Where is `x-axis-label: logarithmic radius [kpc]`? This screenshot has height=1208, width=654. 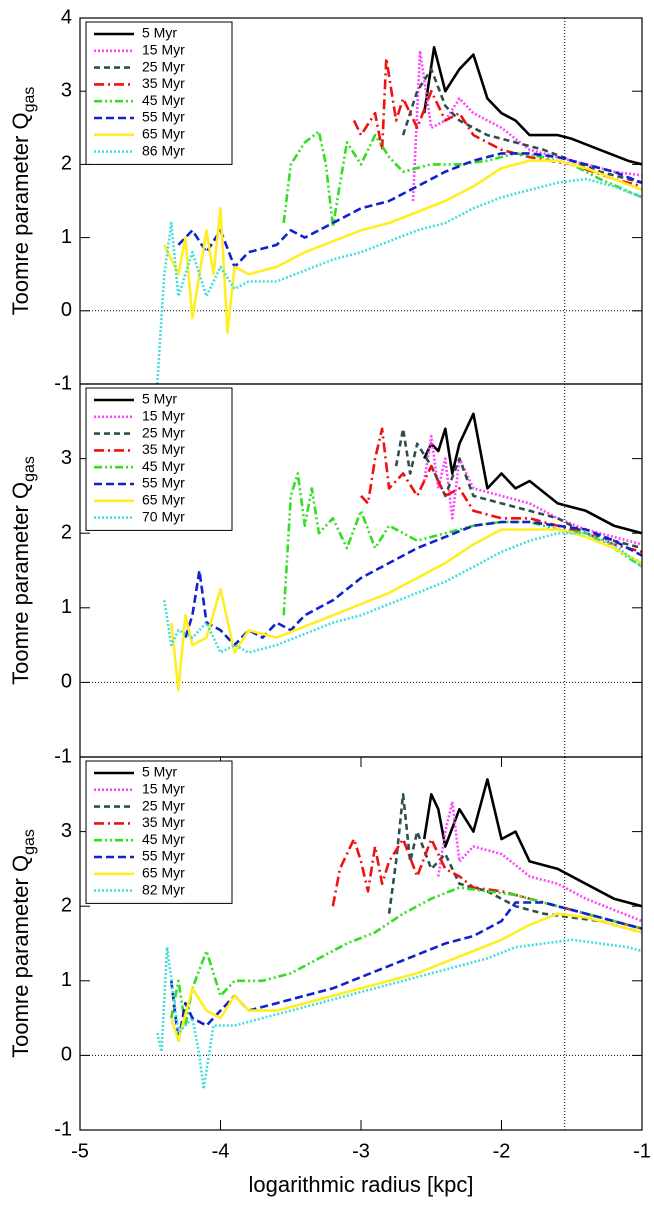
x-axis-label: logarithmic radius [kpc] is located at coordinates (361, 1184).